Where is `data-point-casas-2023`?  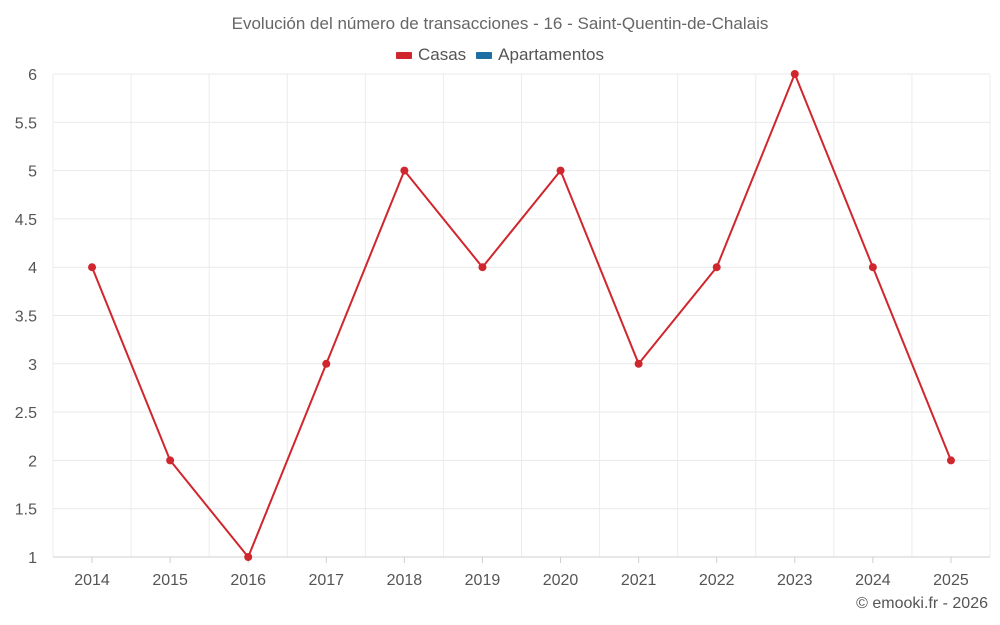
data-point-casas-2023 is located at coordinates (794, 74).